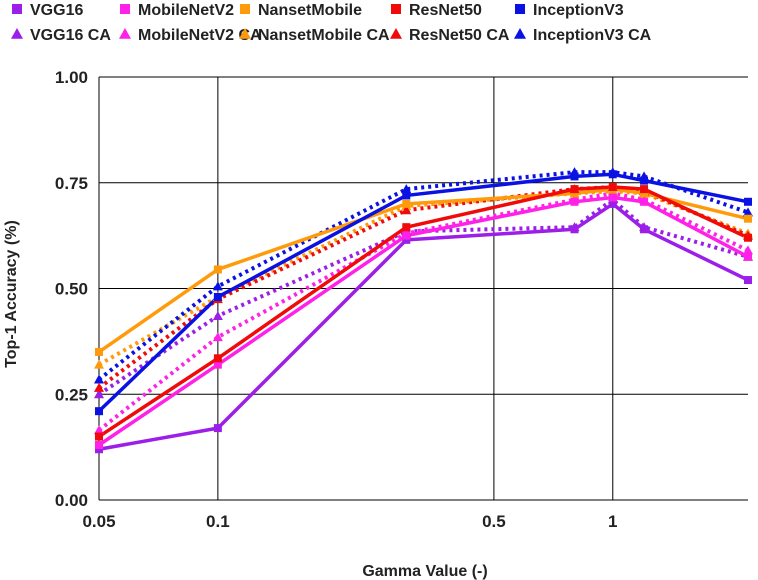  What do you see at coordinates (17, 9) in the screenshot?
I see `legend-swatch-vgg16` at bounding box center [17, 9].